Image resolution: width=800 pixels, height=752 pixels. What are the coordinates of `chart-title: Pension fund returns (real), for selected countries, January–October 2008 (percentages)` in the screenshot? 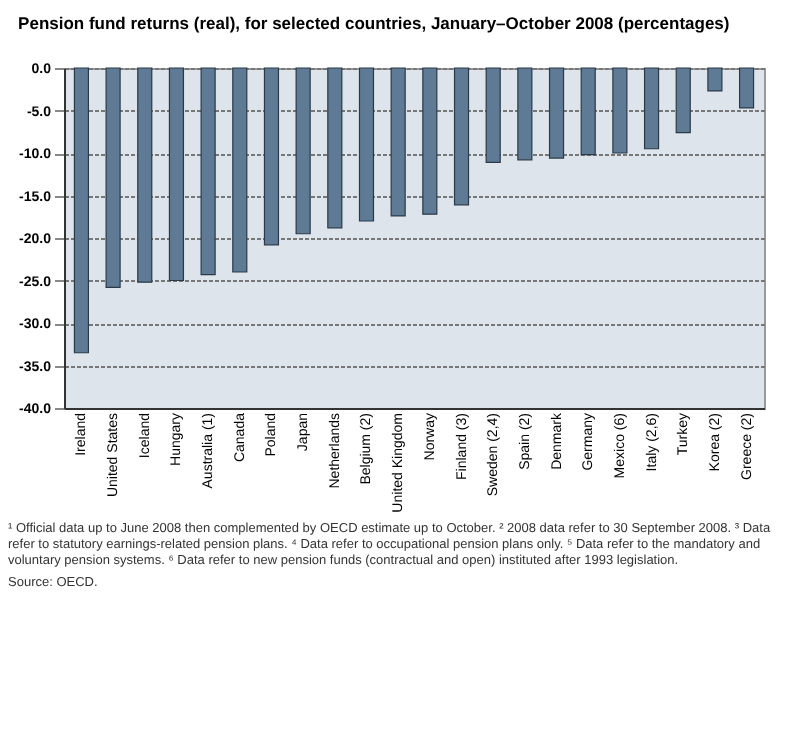 It's located at (374, 23).